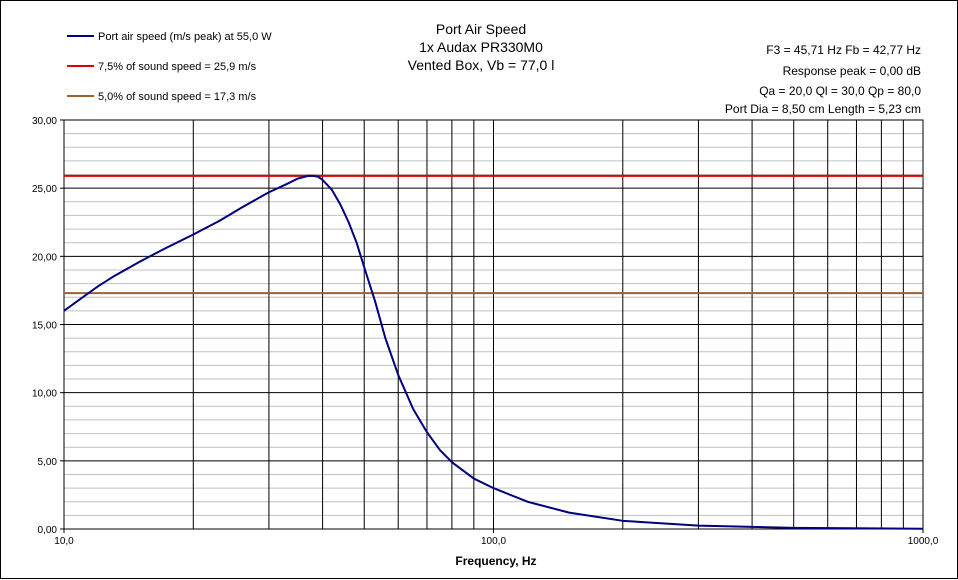 This screenshot has width=958, height=580. What do you see at coordinates (44, 121) in the screenshot?
I see `y-tick-label: 30,00` at bounding box center [44, 121].